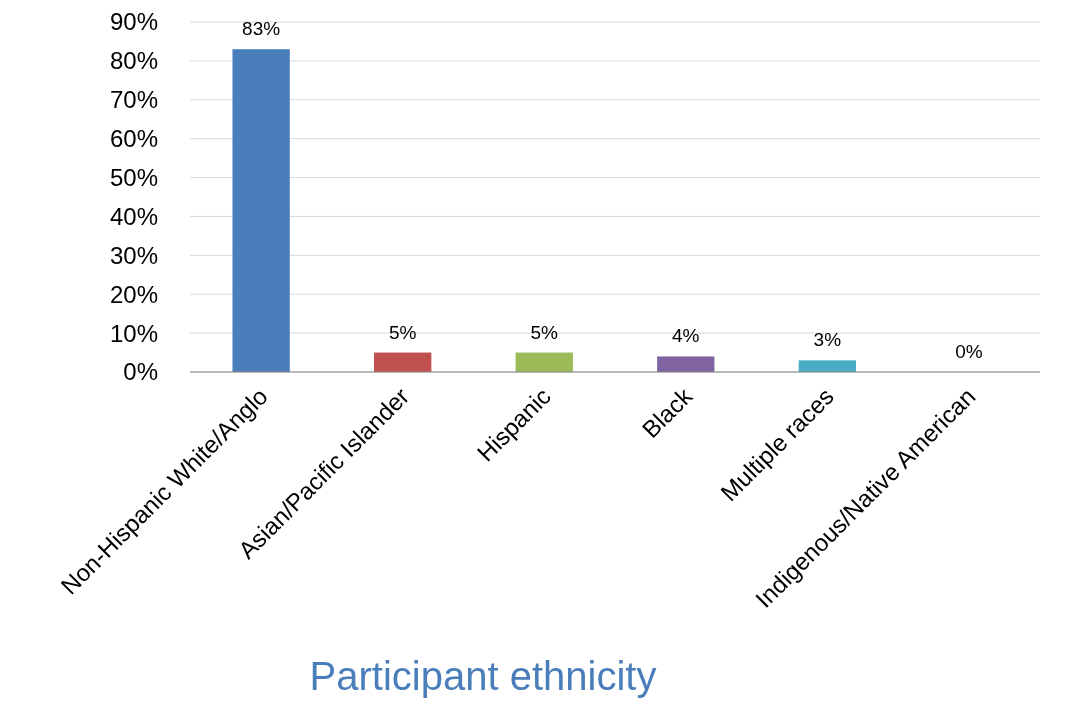  What do you see at coordinates (261, 29) in the screenshot?
I see `data-label: 83%` at bounding box center [261, 29].